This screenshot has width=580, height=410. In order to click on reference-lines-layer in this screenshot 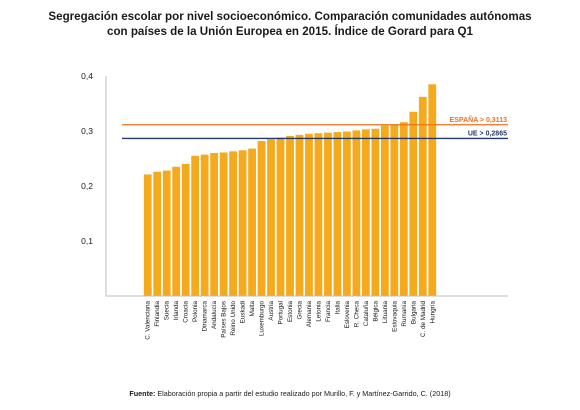, I will do `click(315, 132)`.